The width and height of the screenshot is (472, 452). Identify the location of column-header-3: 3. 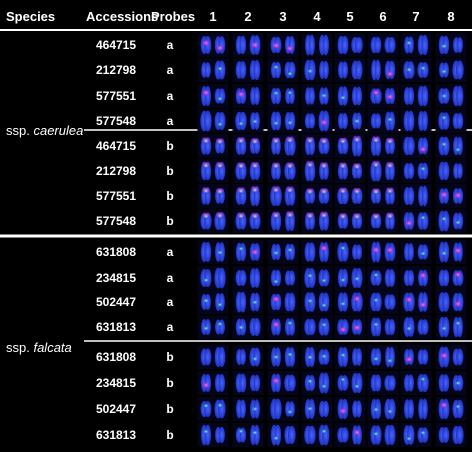
(282, 16).